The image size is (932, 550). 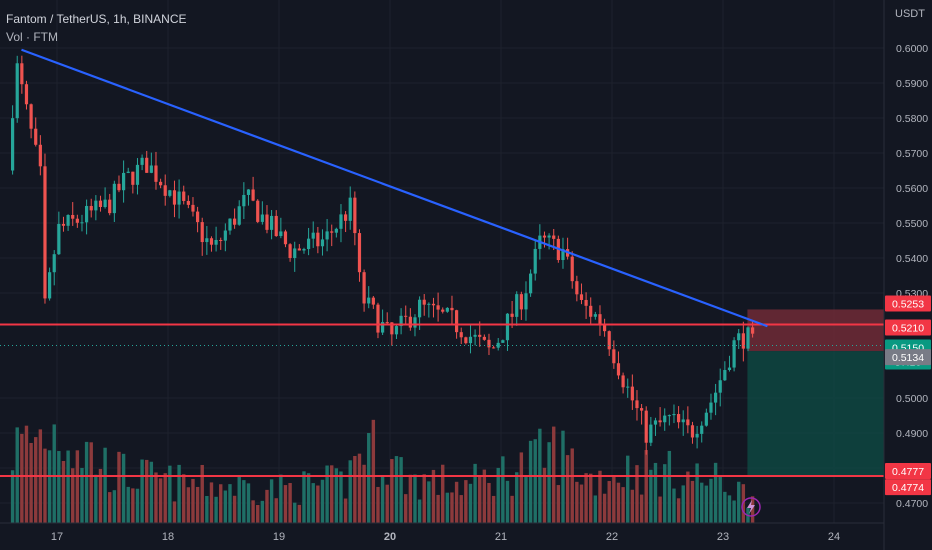 What do you see at coordinates (912, 119) in the screenshot?
I see `price-tick-label: 0.5800` at bounding box center [912, 119].